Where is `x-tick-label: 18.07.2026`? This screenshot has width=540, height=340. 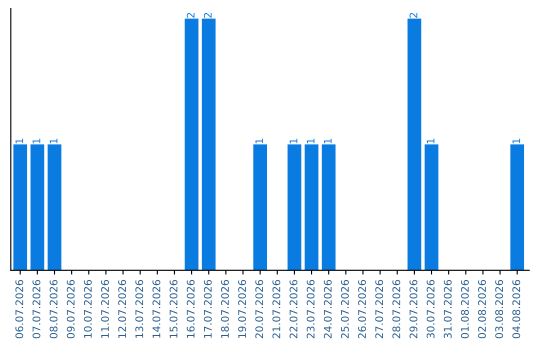
x-tick-label: 18.07.2026 is located at coordinates (225, 309).